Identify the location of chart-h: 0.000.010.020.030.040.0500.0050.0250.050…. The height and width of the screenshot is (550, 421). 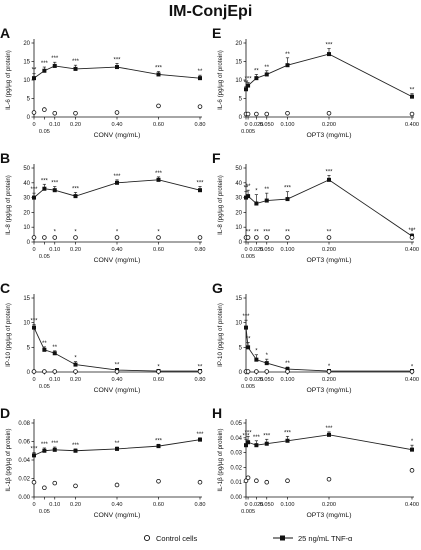
(318, 469).